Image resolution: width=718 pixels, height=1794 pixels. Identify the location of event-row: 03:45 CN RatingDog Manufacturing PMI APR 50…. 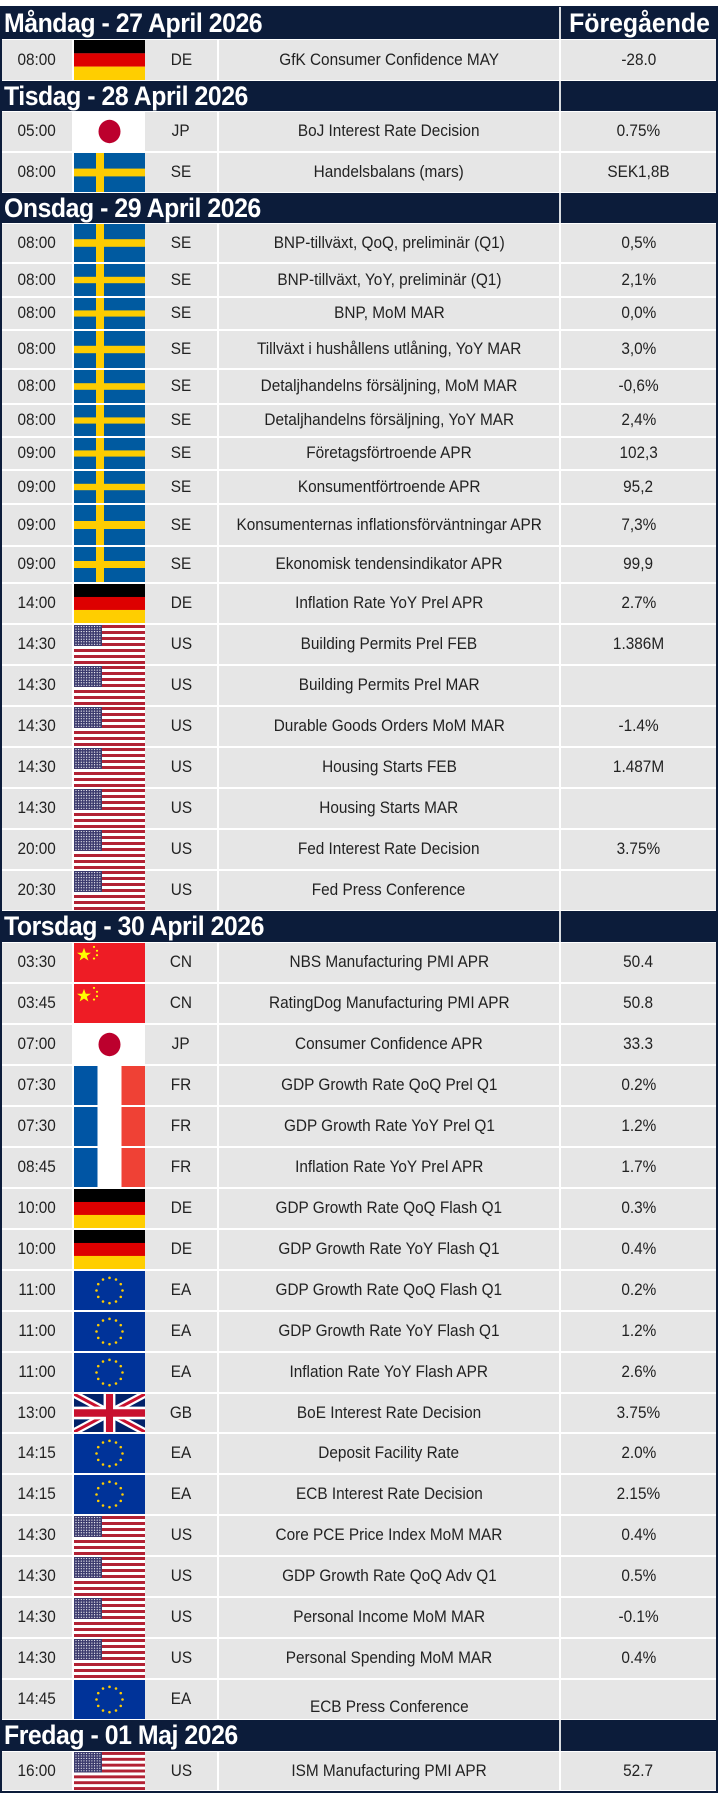
(359, 1003).